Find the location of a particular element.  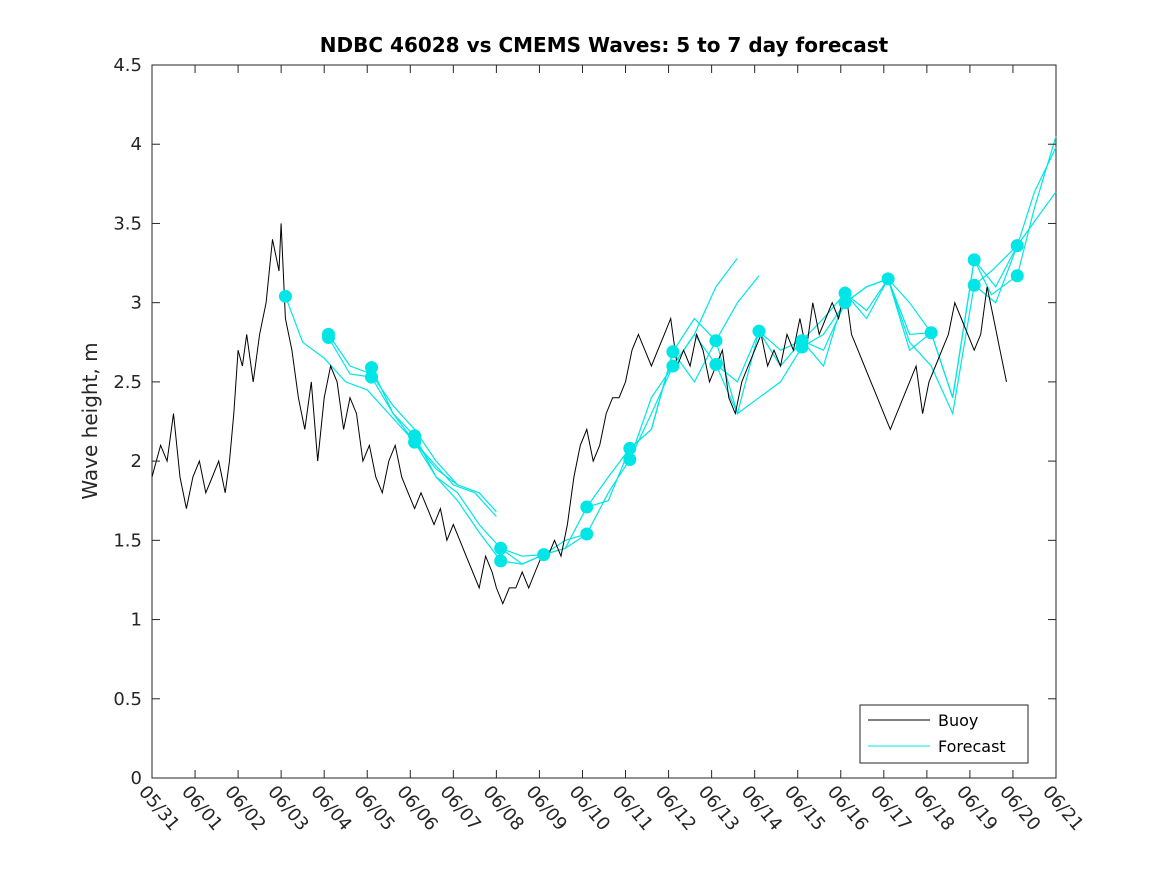

x-tick-label: 06/02 is located at coordinates (244, 808).